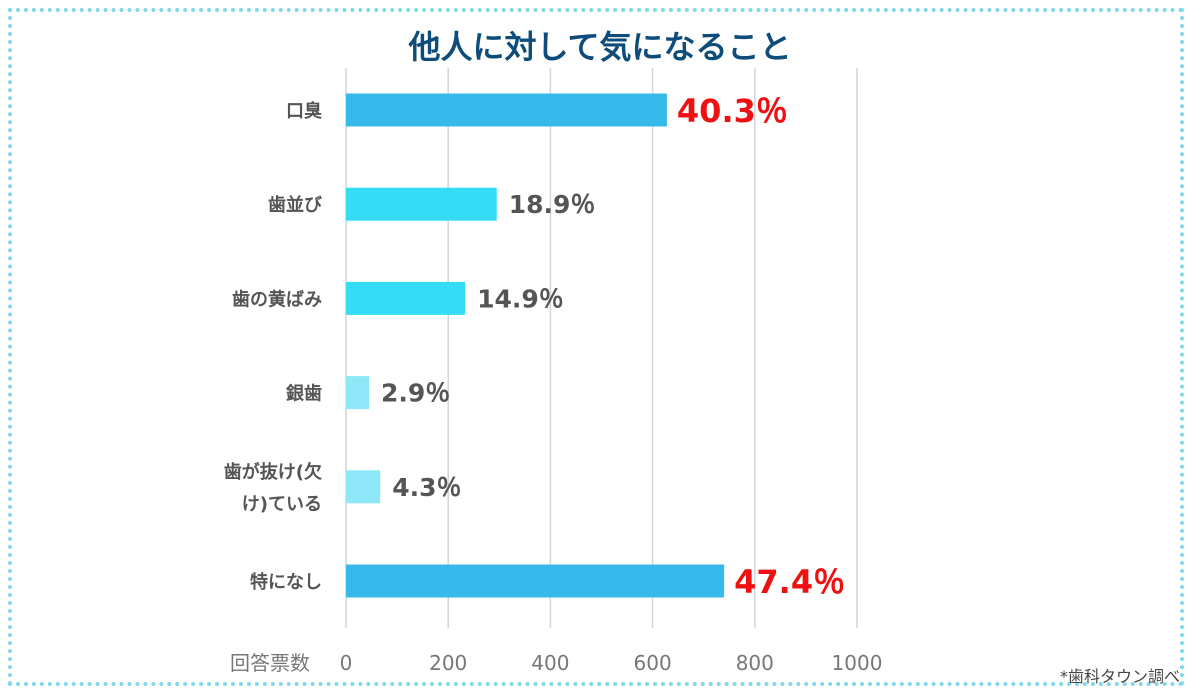 Image resolution: width=1200 pixels, height=700 pixels. Describe the element at coordinates (295, 205) in the screenshot. I see `category-label-1: 歯並び` at that location.